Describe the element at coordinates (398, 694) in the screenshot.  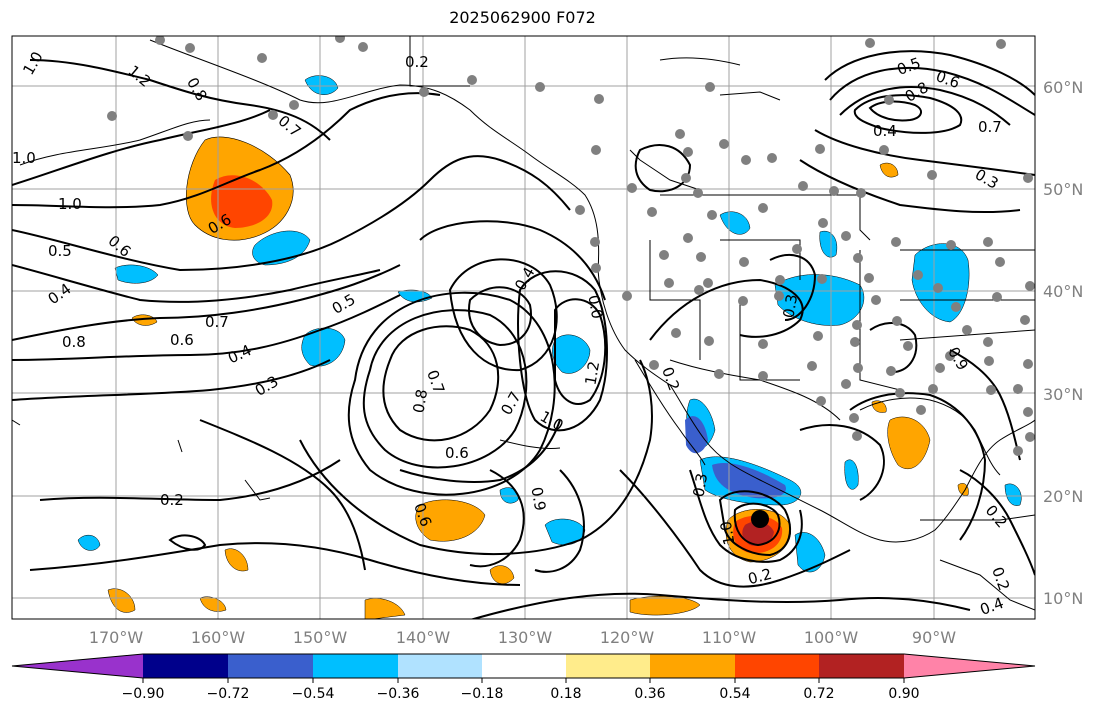
I see `colorbar-tick-label: −0.36` at that location.